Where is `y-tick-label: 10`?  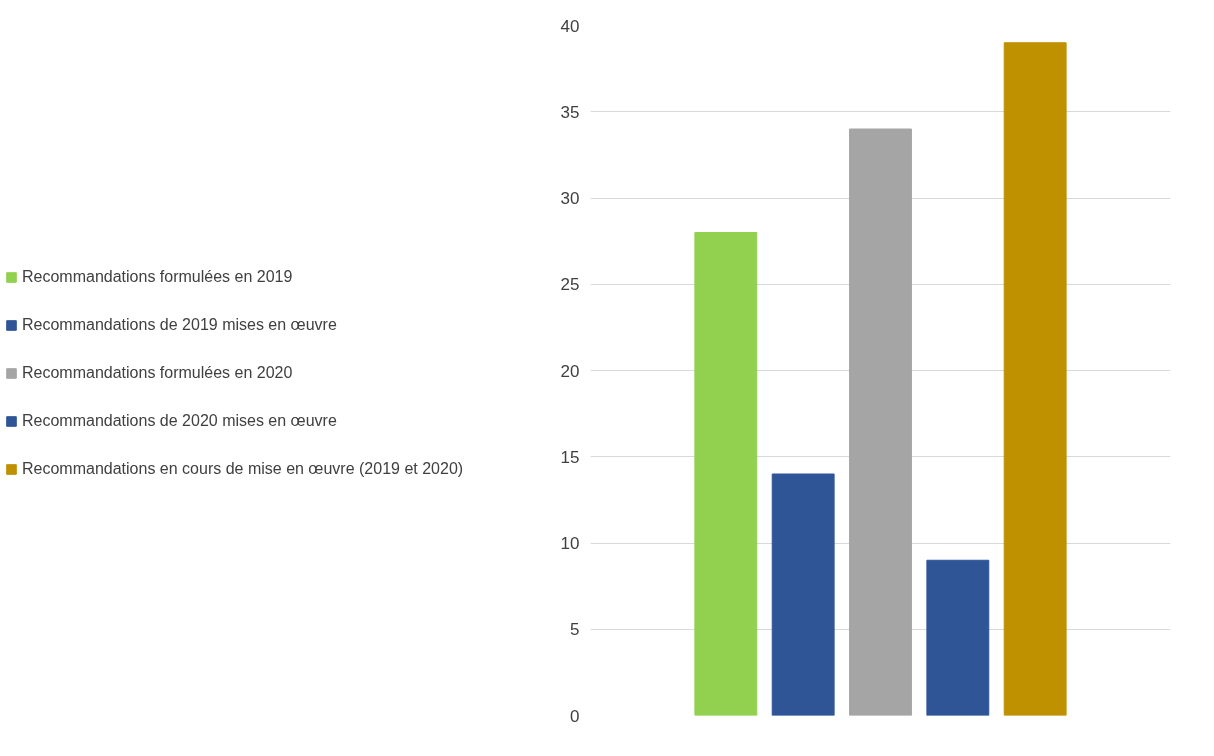
y-tick-label: 10 is located at coordinates (570, 543).